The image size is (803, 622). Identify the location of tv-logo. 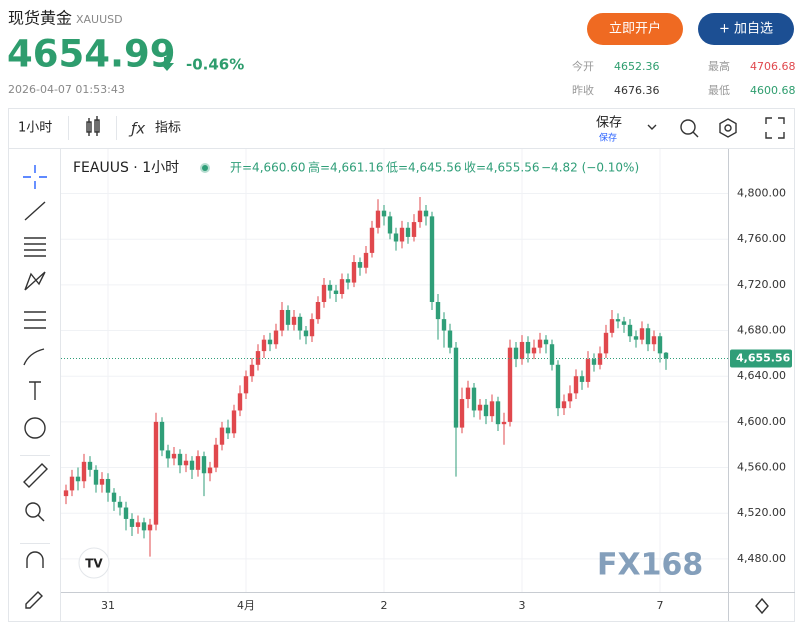
(94, 563).